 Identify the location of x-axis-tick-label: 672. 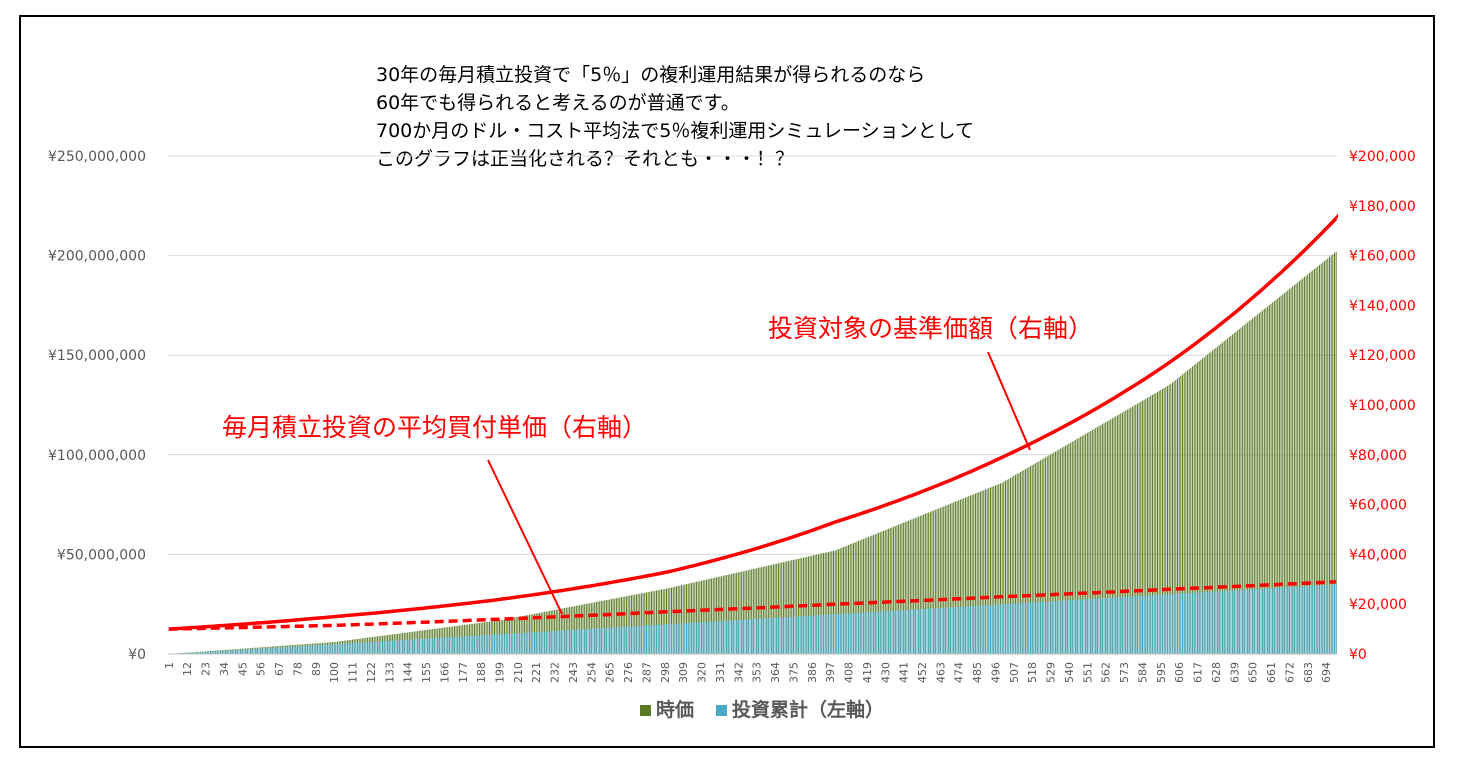
(1289, 672).